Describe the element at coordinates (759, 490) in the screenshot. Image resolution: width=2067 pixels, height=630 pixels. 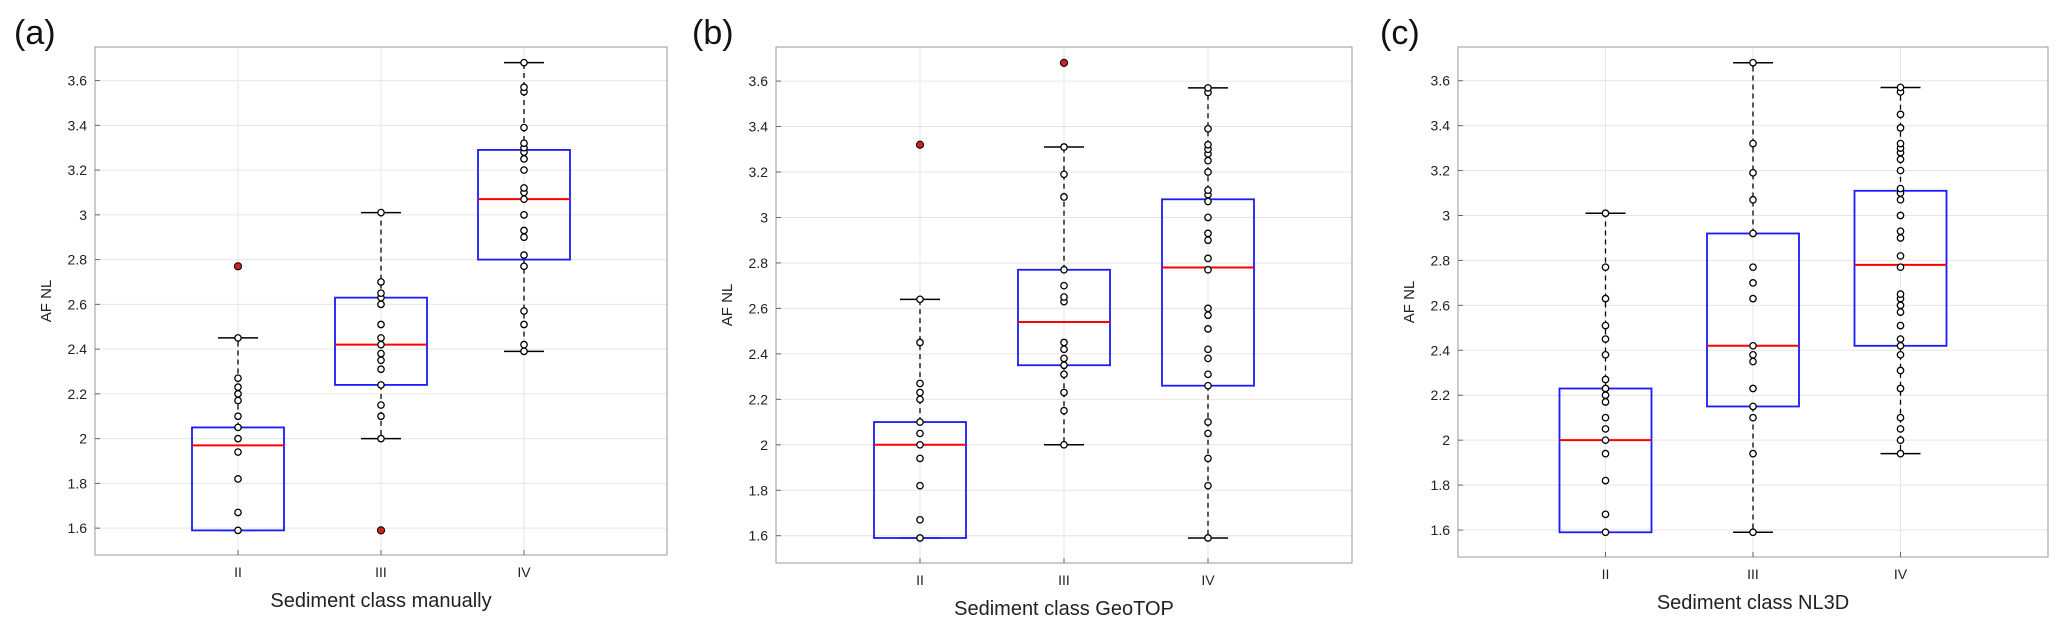
I see `y-tick-label: 1.8` at that location.